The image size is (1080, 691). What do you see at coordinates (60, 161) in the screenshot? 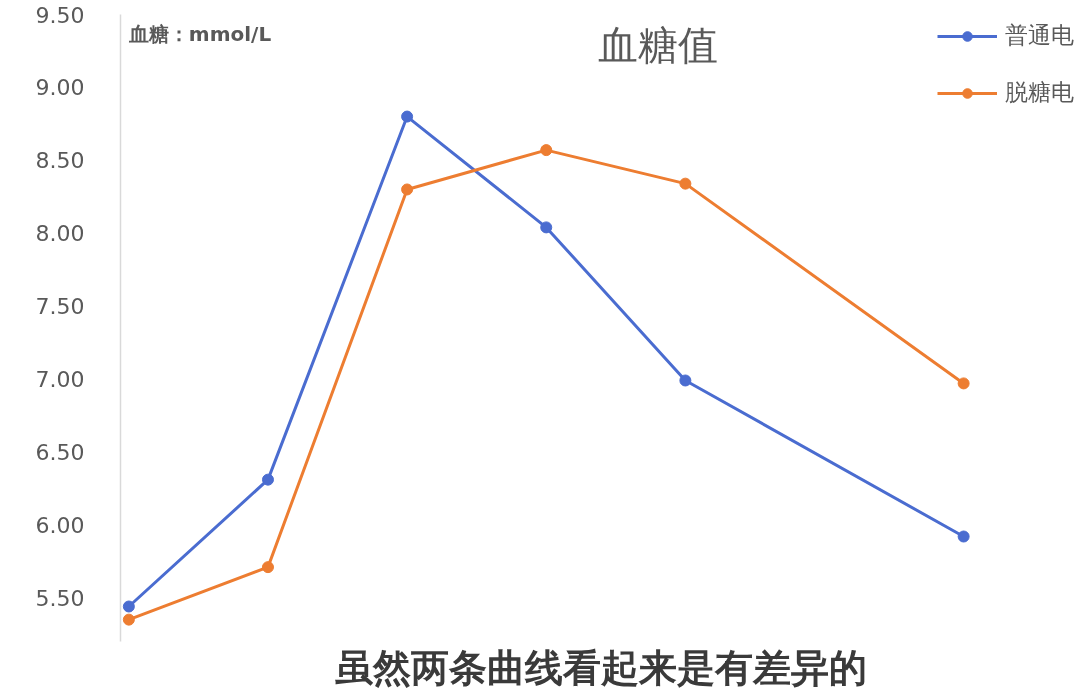
I see `y-tick-label: 8.50` at bounding box center [60, 161].